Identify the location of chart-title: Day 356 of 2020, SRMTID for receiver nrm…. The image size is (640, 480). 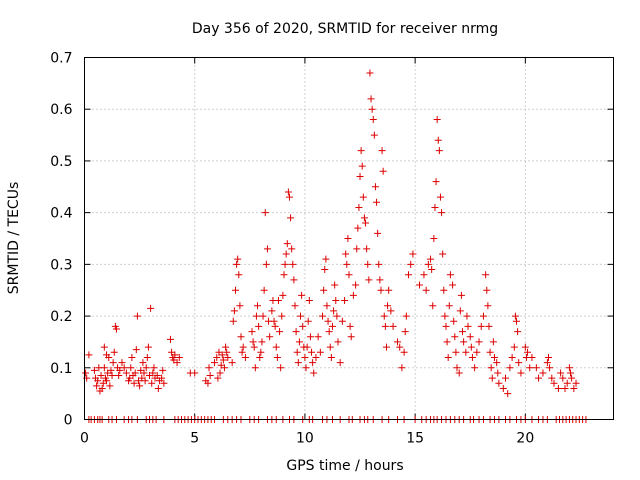
(345, 29).